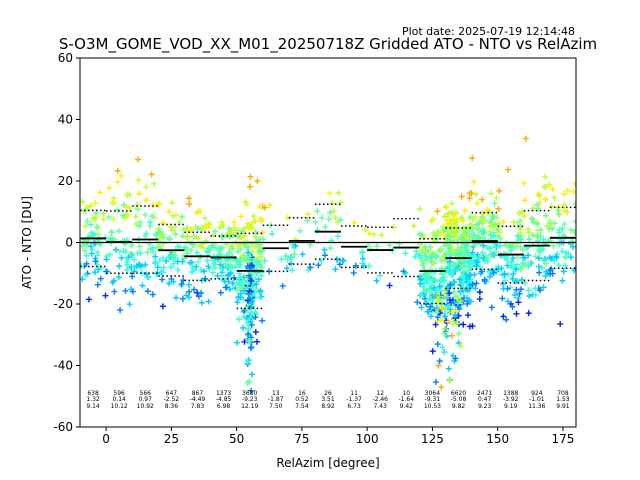 This screenshot has width=640, height=480. What do you see at coordinates (459, 399) in the screenshot?
I see `bin-mean-label: -5.08` at bounding box center [459, 399].